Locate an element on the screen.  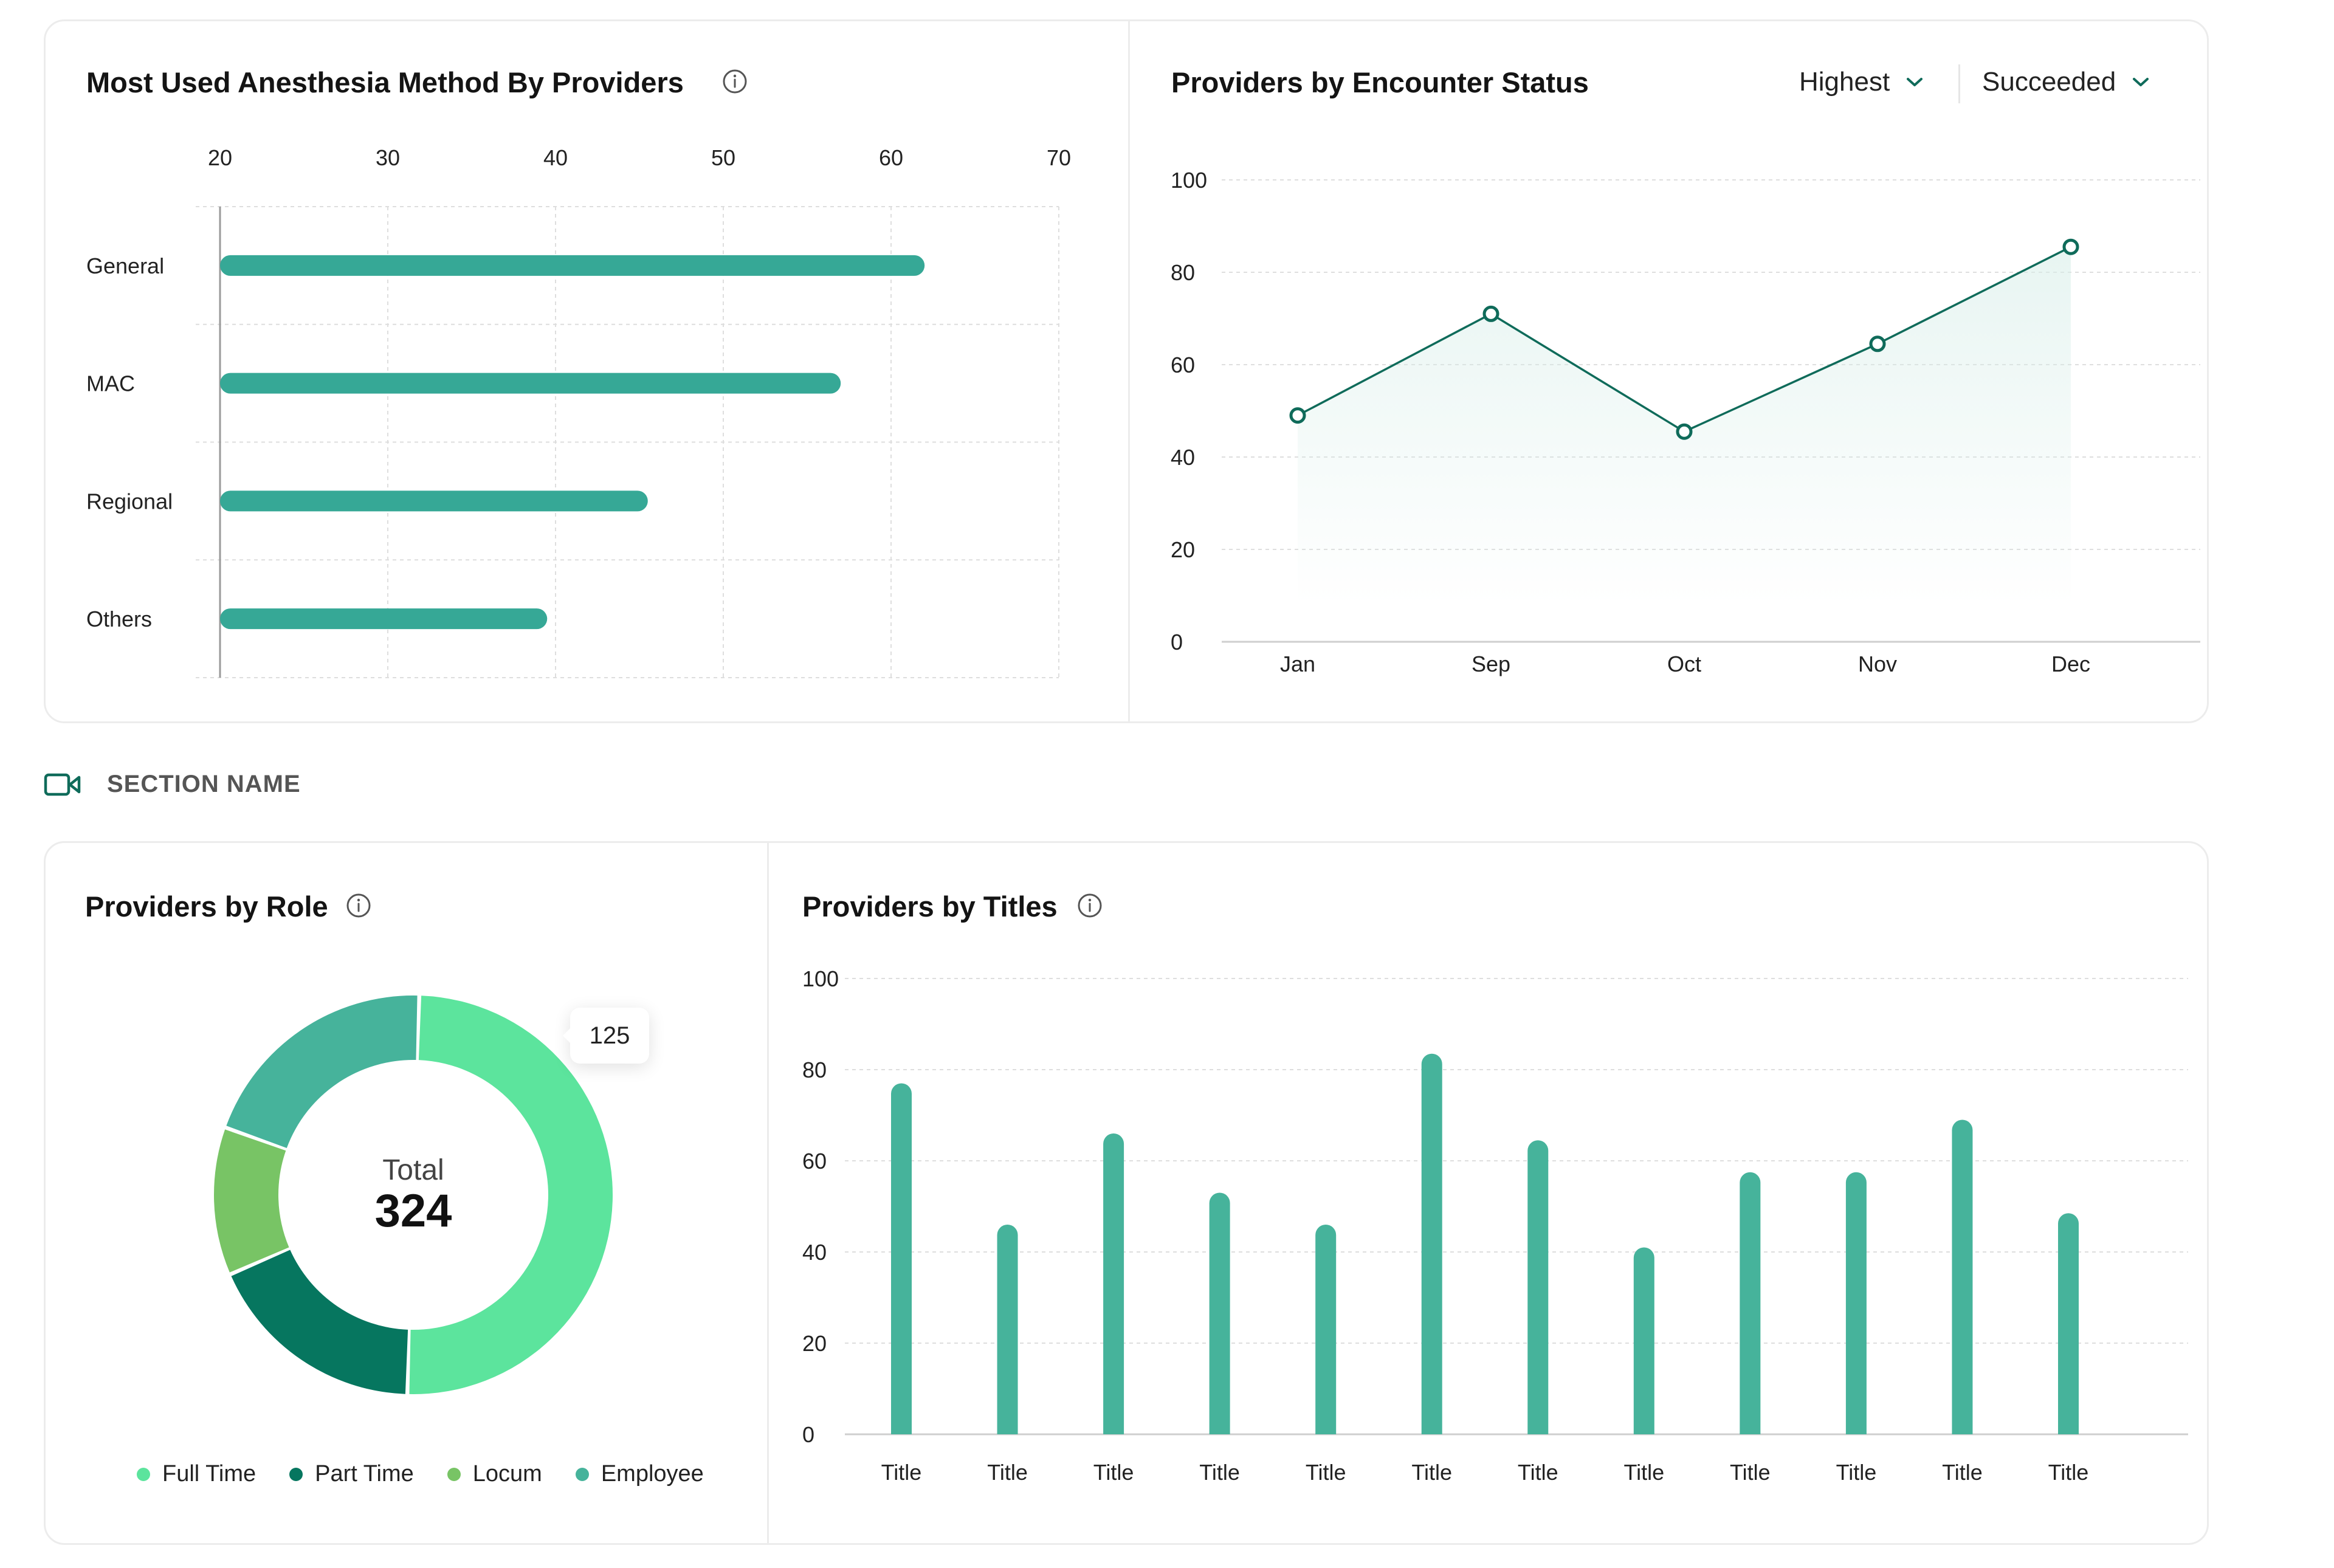
donut-center-value: 324 is located at coordinates (413, 1211).